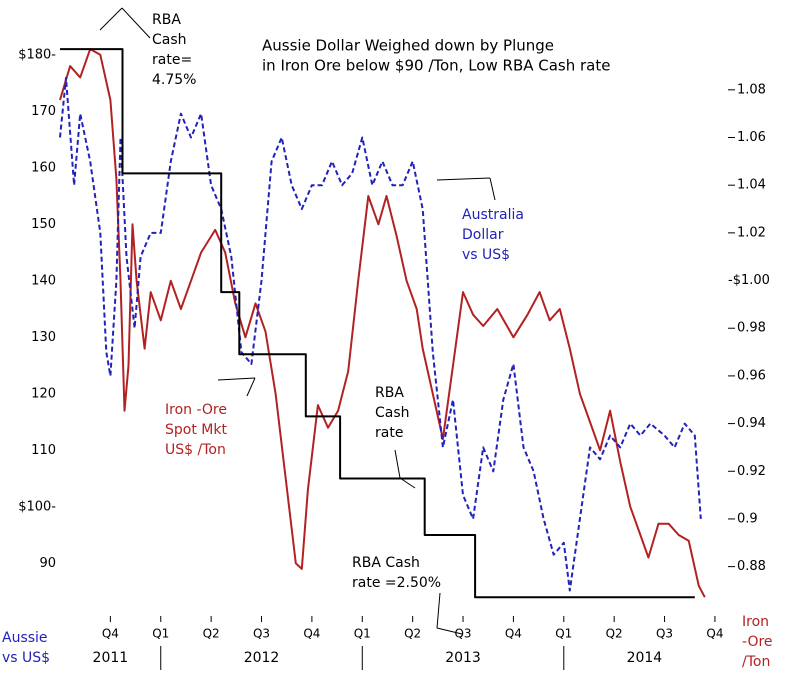  I want to click on annotation: Iron -Ore, so click(196, 410).